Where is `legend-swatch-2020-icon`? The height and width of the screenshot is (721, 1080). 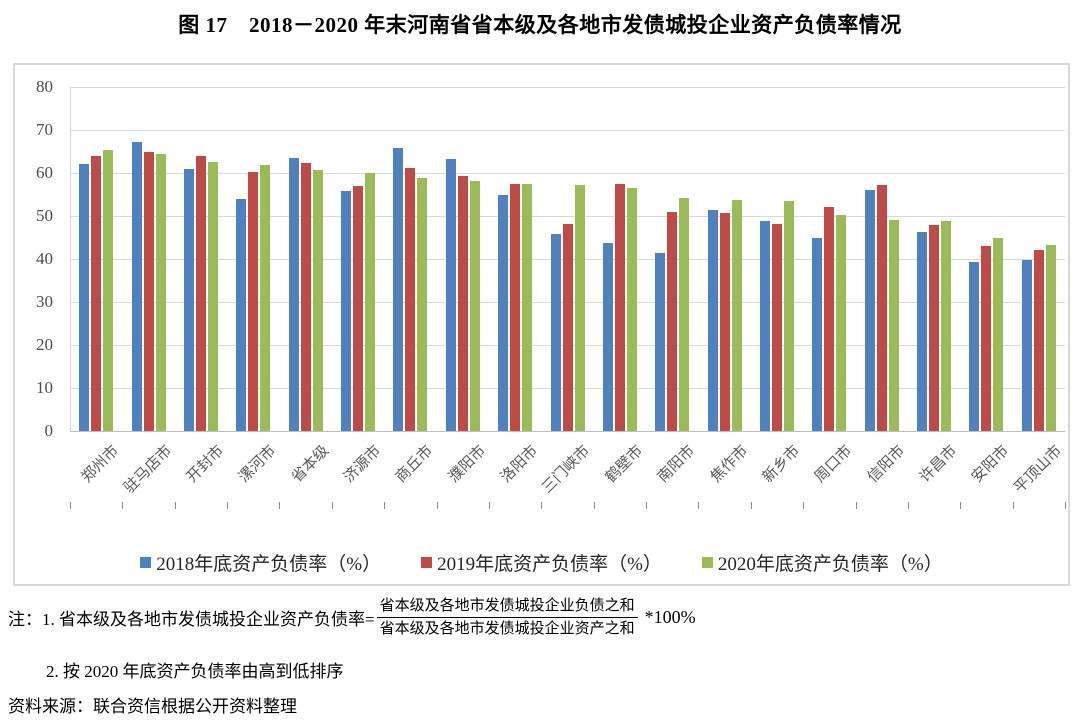
legend-swatch-2020-icon is located at coordinates (707, 562).